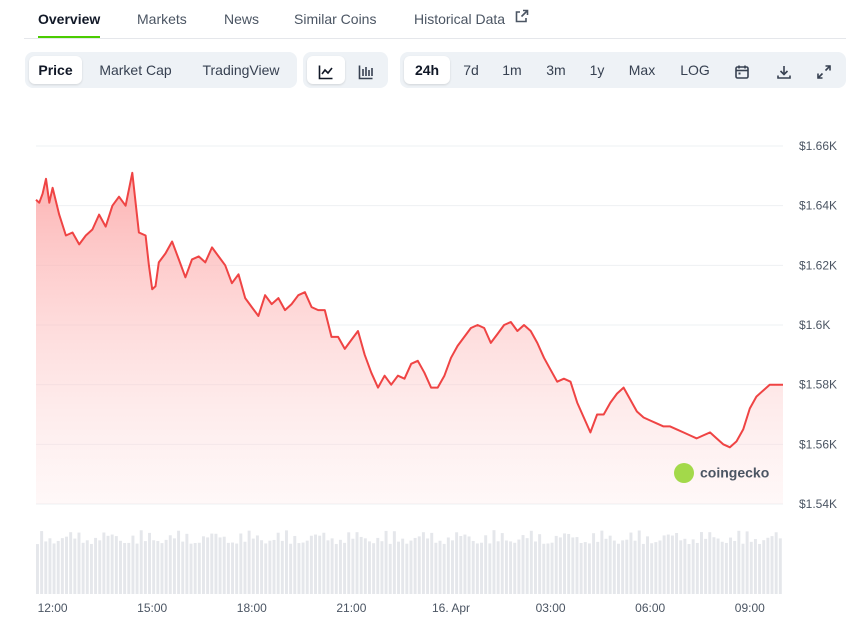 This screenshot has width=847, height=627. I want to click on fullscreen-button, so click(824, 70).